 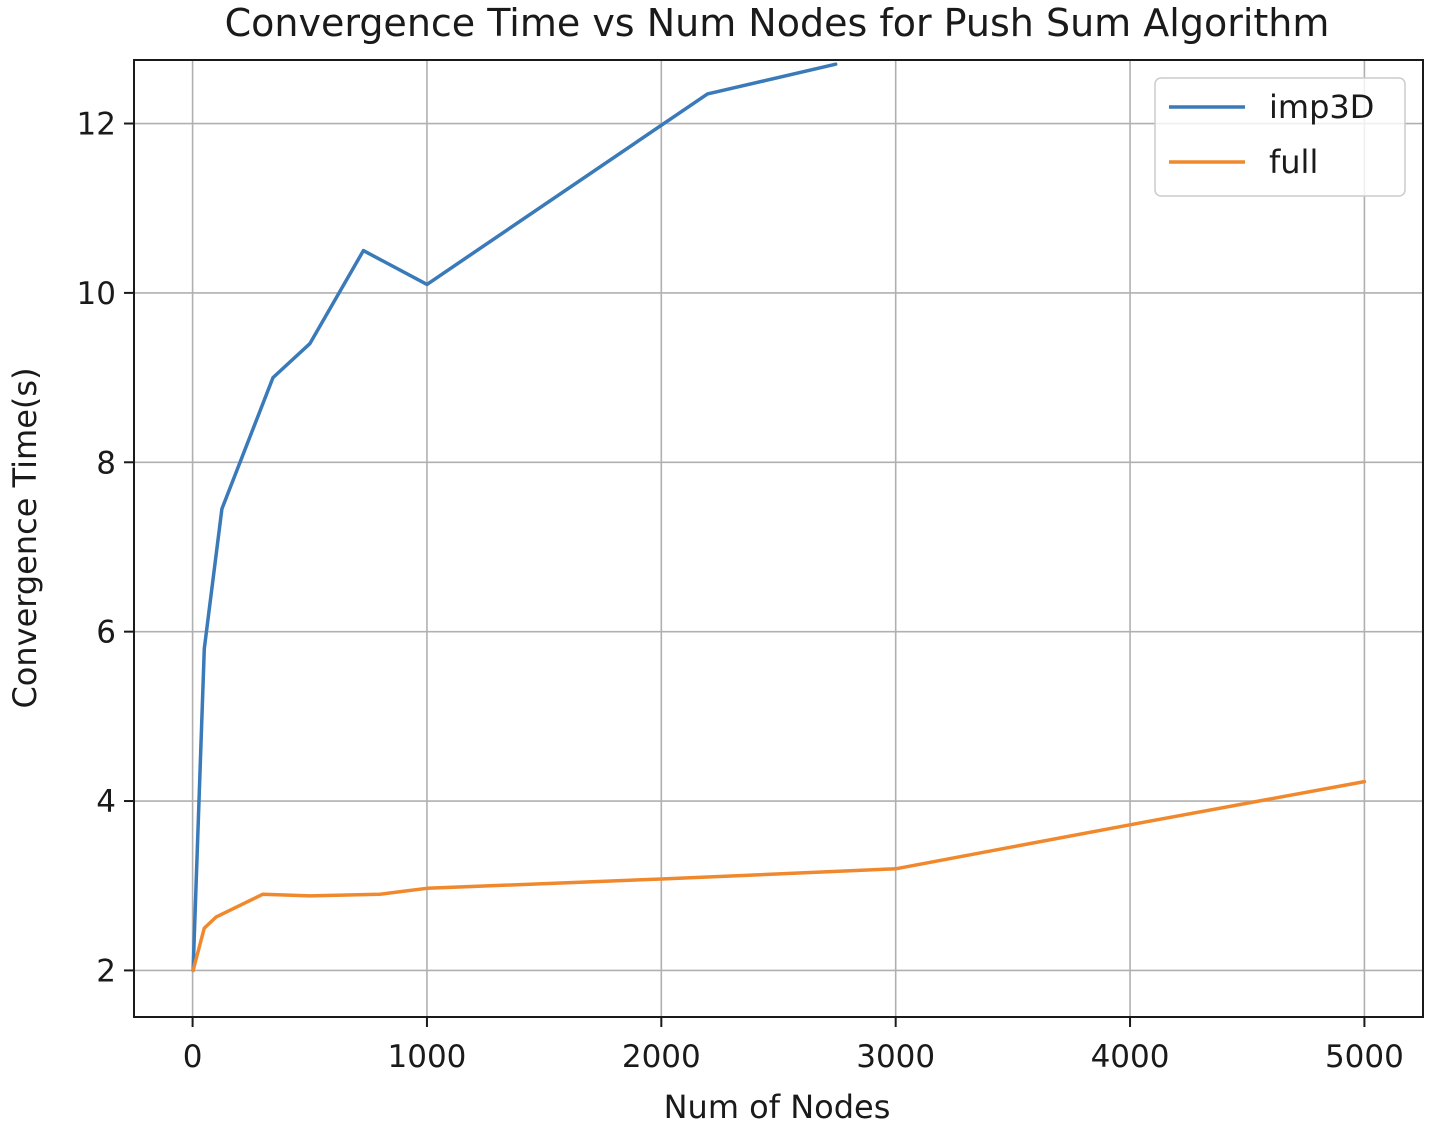 What do you see at coordinates (777, 1107) in the screenshot?
I see `x-axis-label: Num of Nodes` at bounding box center [777, 1107].